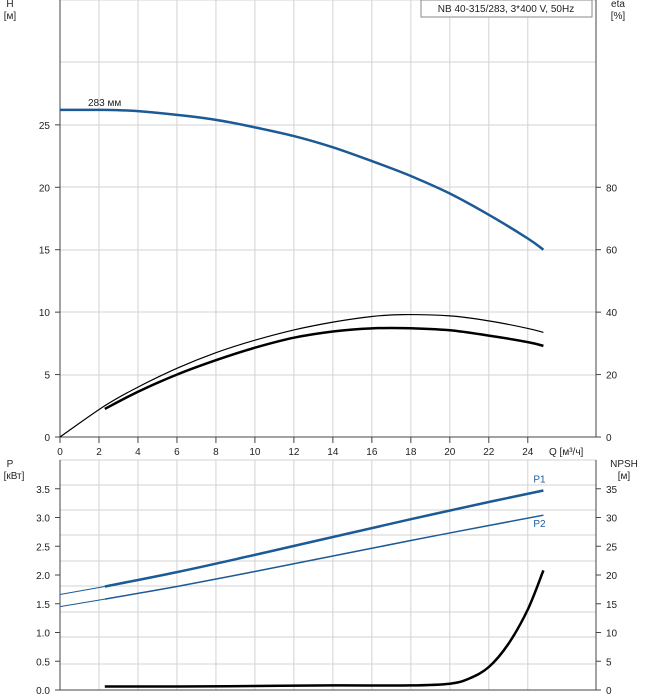 The height and width of the screenshot is (700, 658). I want to click on y2-axis-label: NPSH, so click(624, 464).